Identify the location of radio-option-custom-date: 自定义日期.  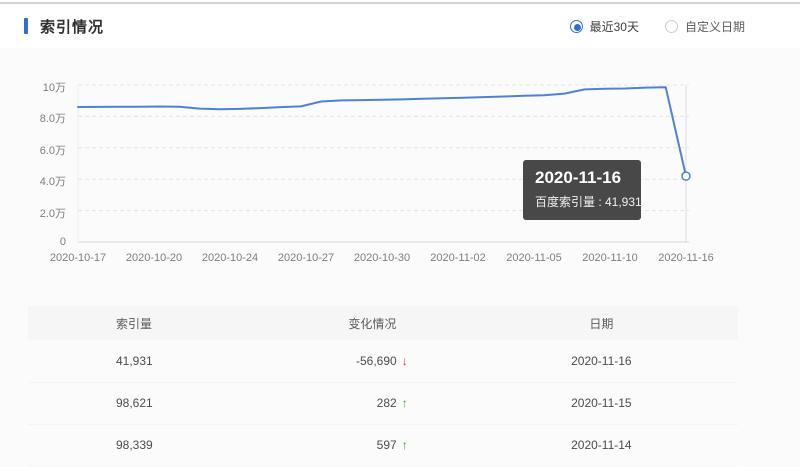
(704, 26).